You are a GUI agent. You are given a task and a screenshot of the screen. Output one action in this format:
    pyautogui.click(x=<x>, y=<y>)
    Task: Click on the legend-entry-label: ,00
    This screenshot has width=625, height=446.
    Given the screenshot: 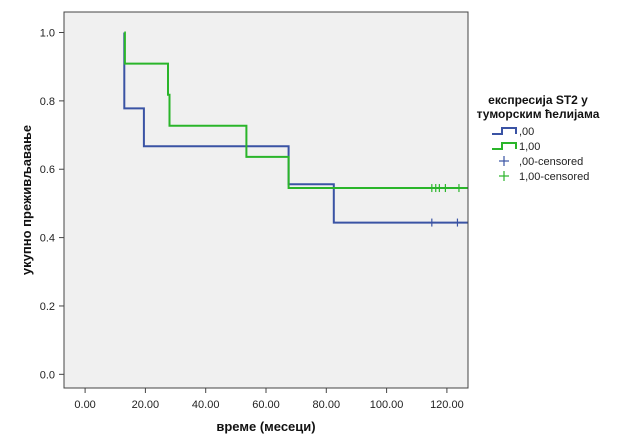 What is the action you would take?
    pyautogui.click(x=526, y=132)
    